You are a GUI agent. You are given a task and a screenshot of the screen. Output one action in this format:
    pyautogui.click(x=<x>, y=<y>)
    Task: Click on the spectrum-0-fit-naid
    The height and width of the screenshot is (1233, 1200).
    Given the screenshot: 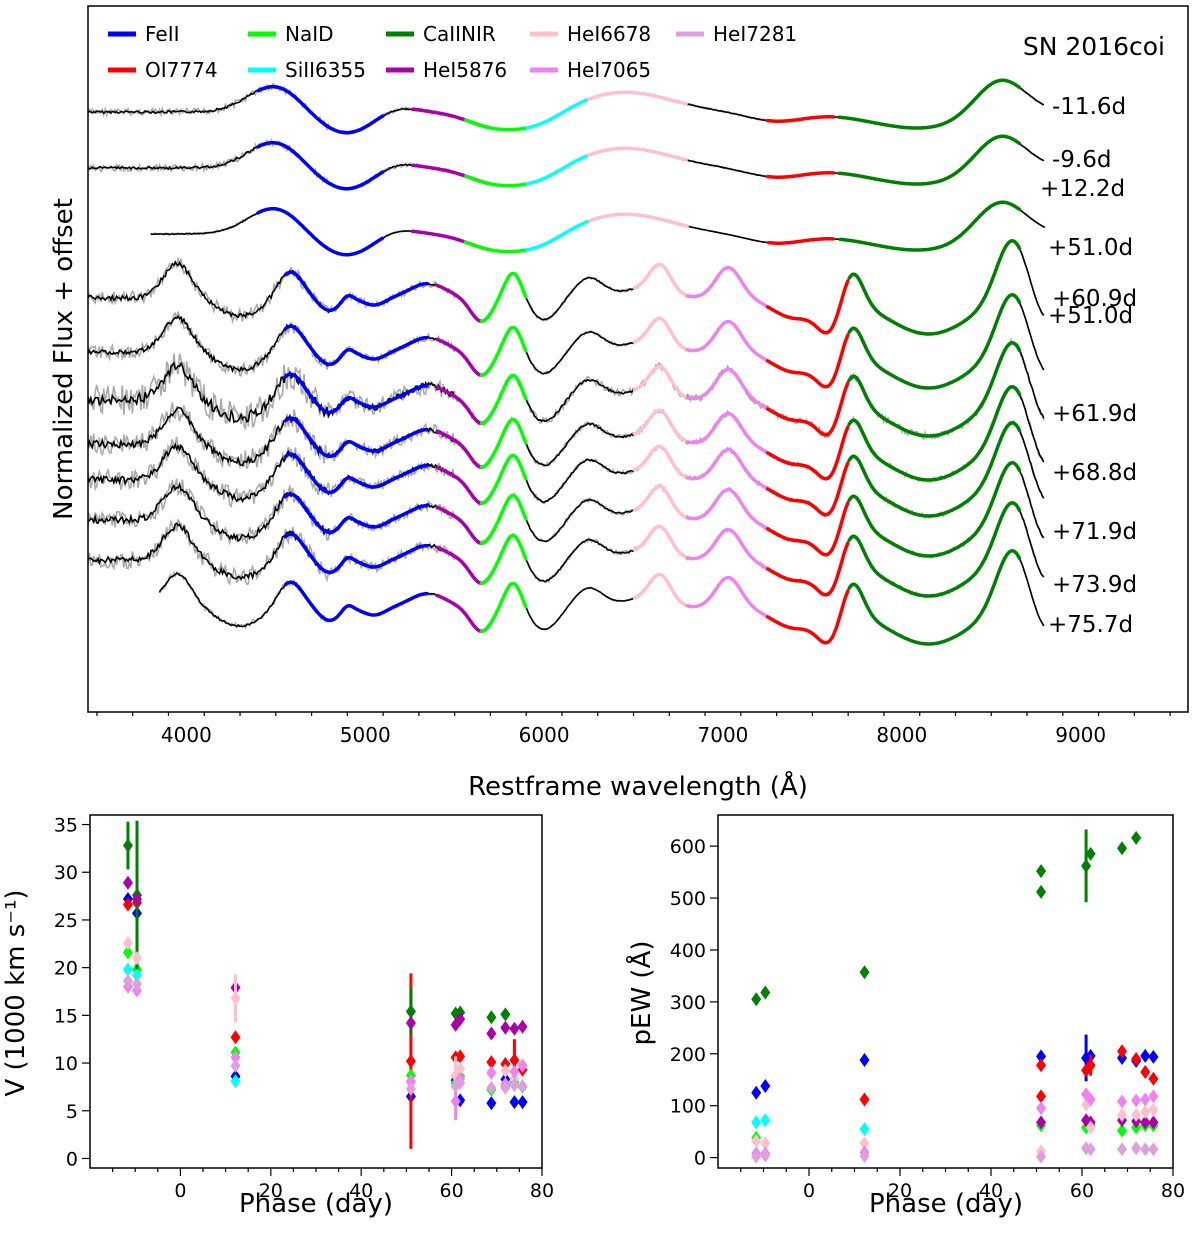 What is the action you would take?
    pyautogui.click(x=496, y=125)
    